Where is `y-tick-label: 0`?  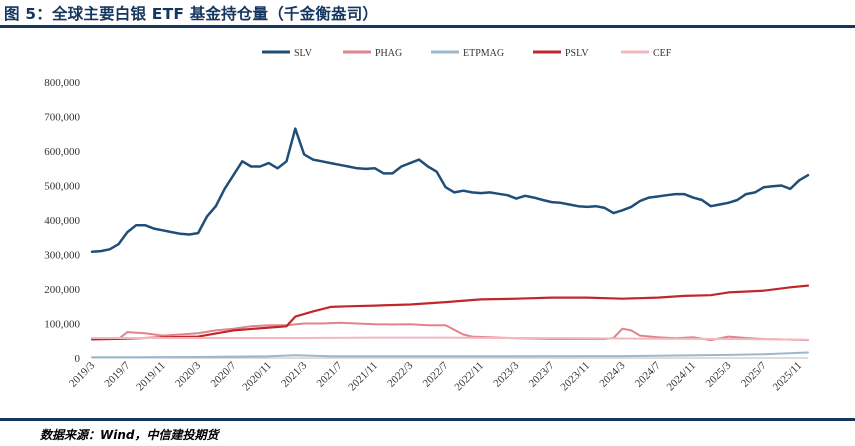 y-tick-label: 0 is located at coordinates (78, 359).